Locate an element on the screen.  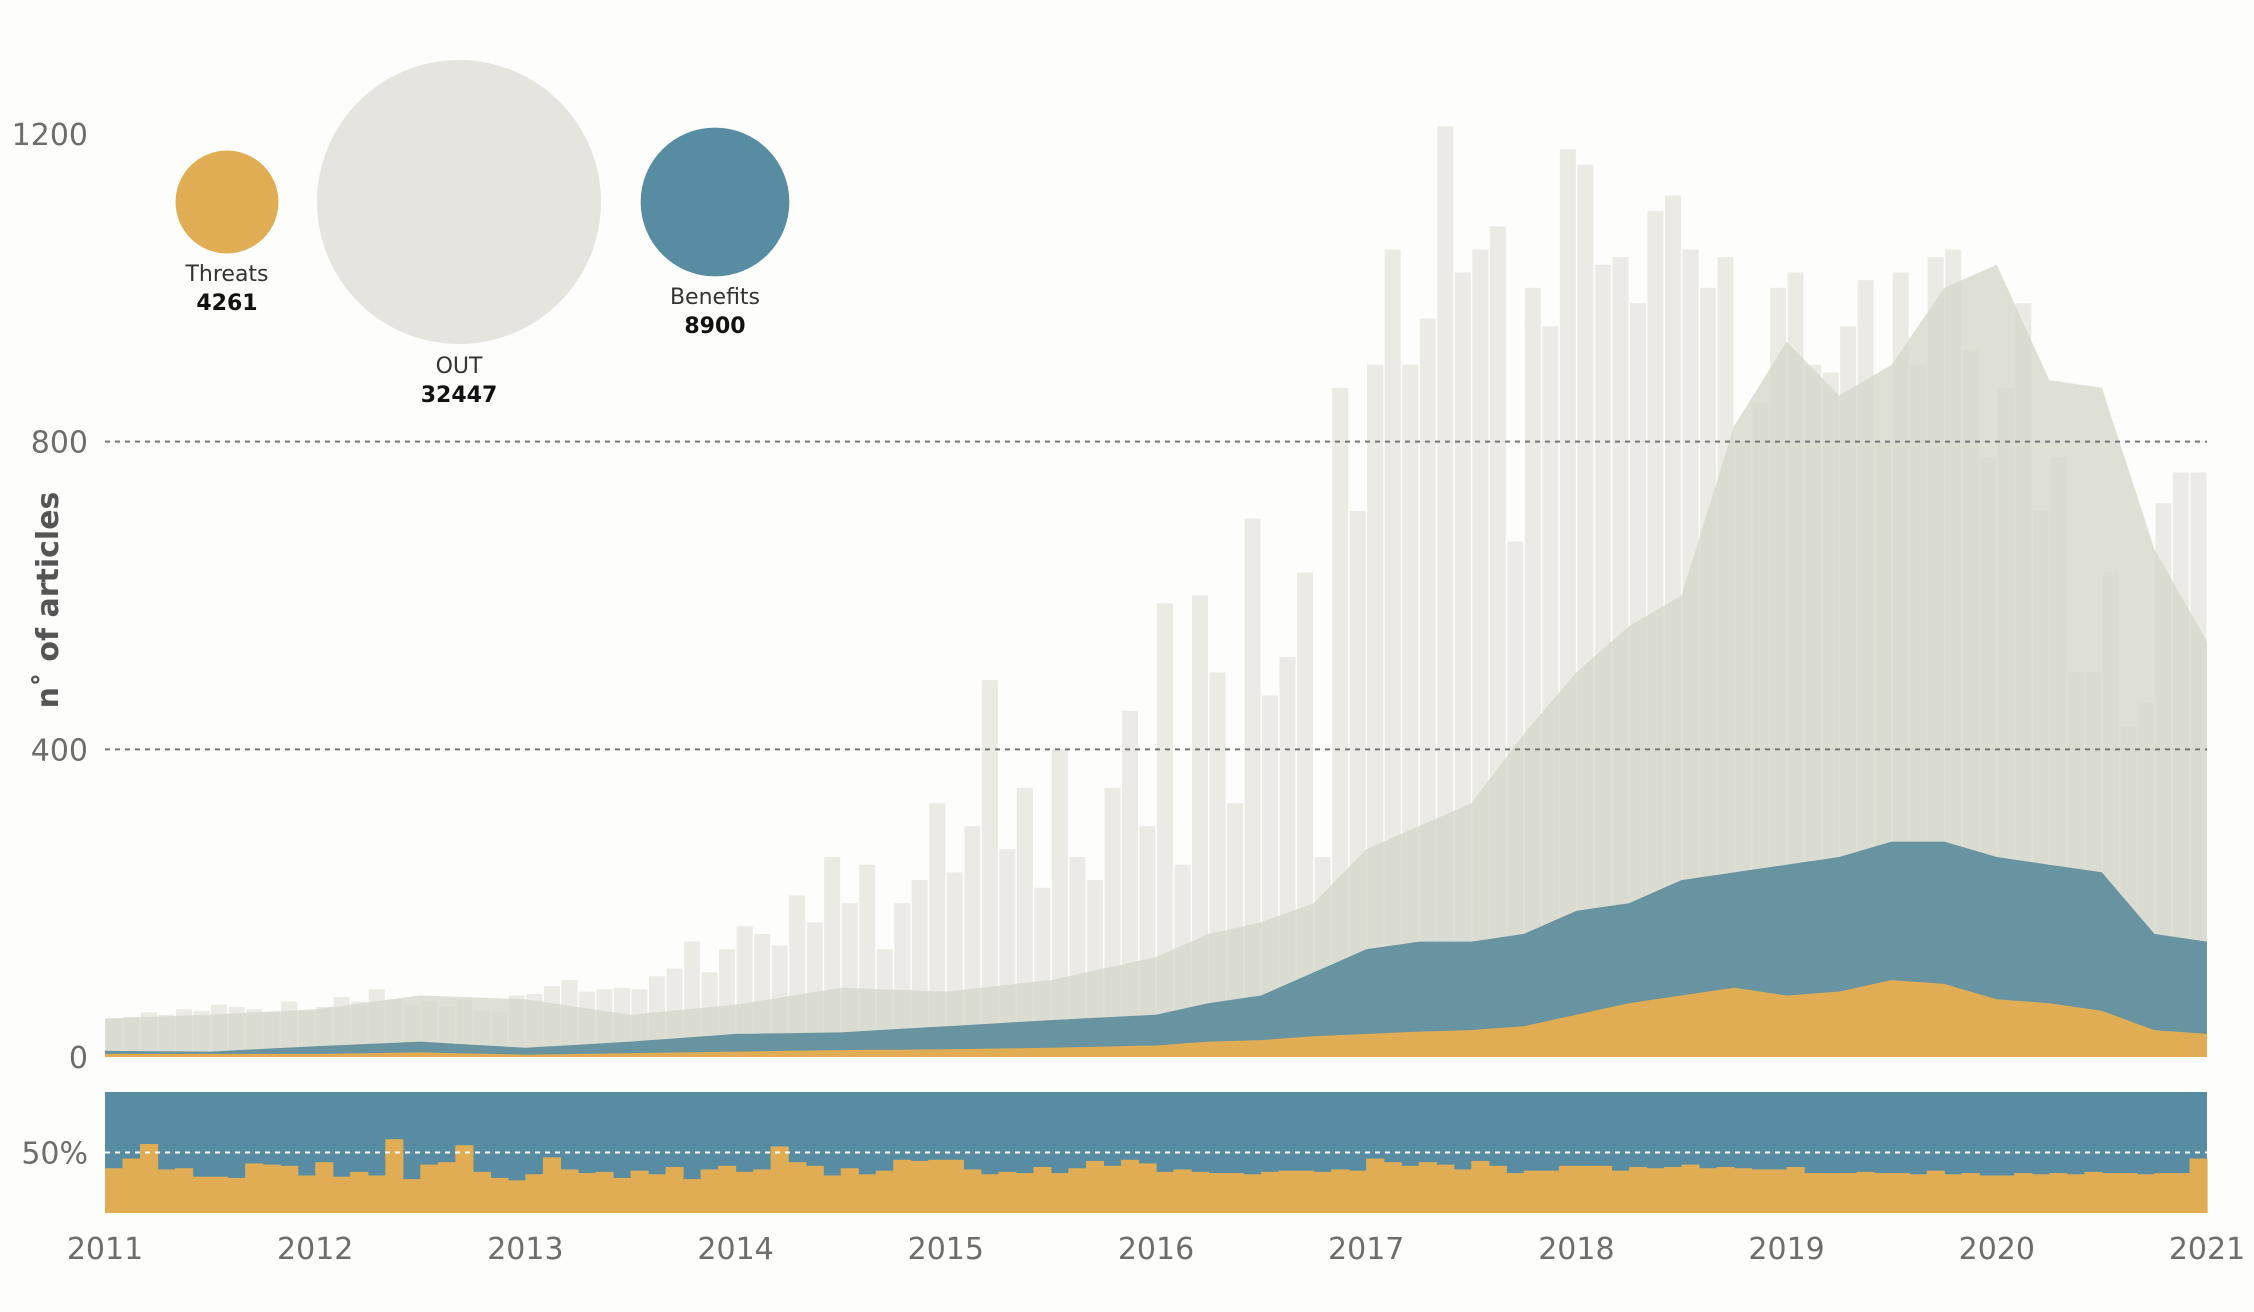
legend-label-out: OUT is located at coordinates (459, 366).